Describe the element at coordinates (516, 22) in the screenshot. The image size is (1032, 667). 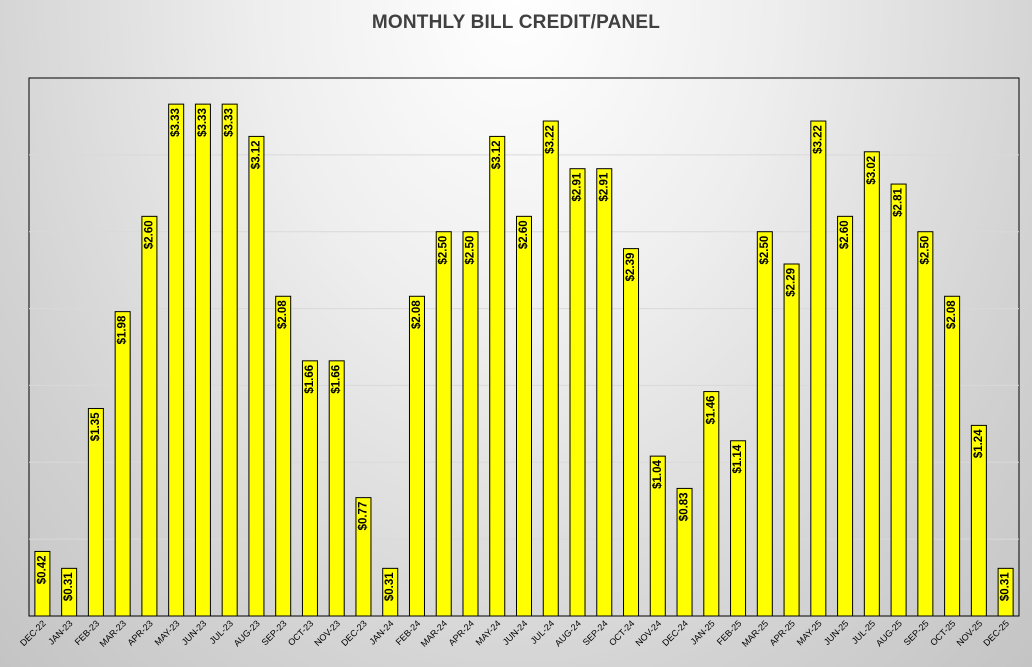
I see `chart-title: MONTHLY BILL CREDIT/PANEL` at that location.